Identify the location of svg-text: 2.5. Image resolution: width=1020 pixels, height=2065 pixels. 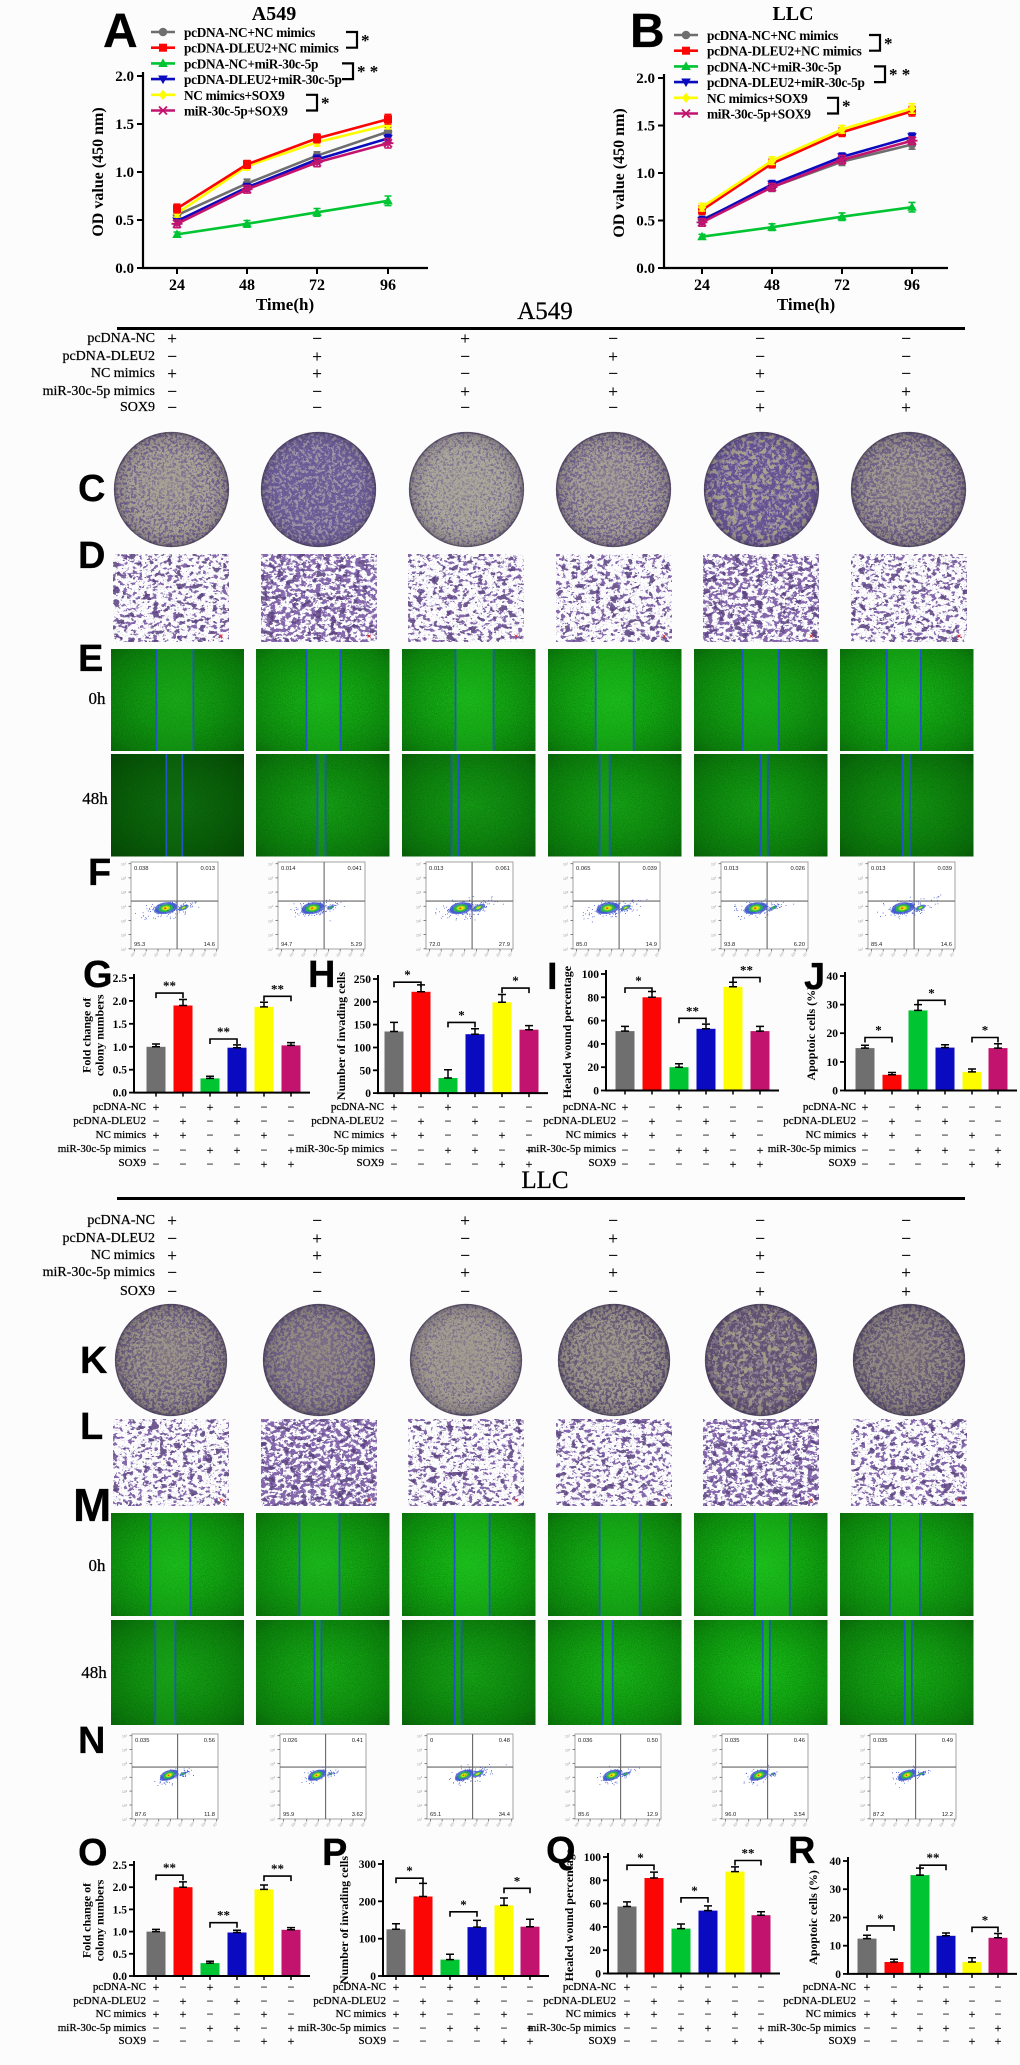
(120, 1866).